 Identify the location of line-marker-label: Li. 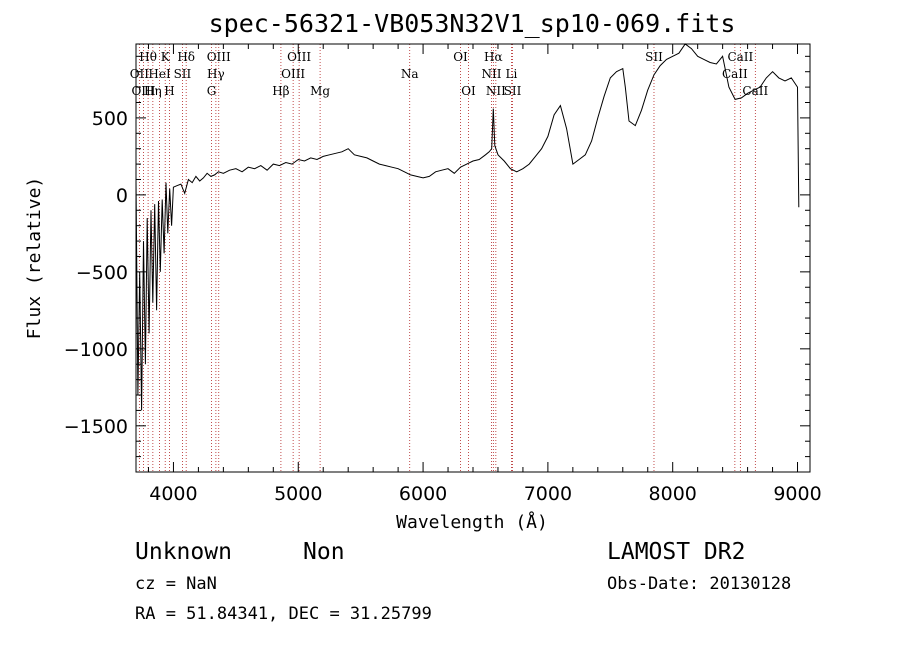
(512, 74).